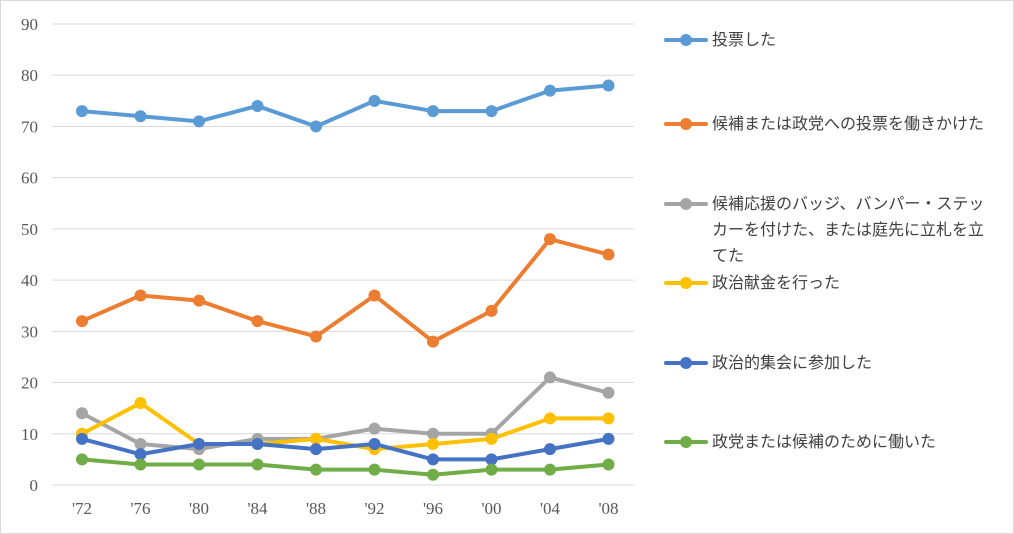 Image resolution: width=1014 pixels, height=534 pixels. What do you see at coordinates (433, 508) in the screenshot?
I see `x-tick-label: '96` at bounding box center [433, 508].